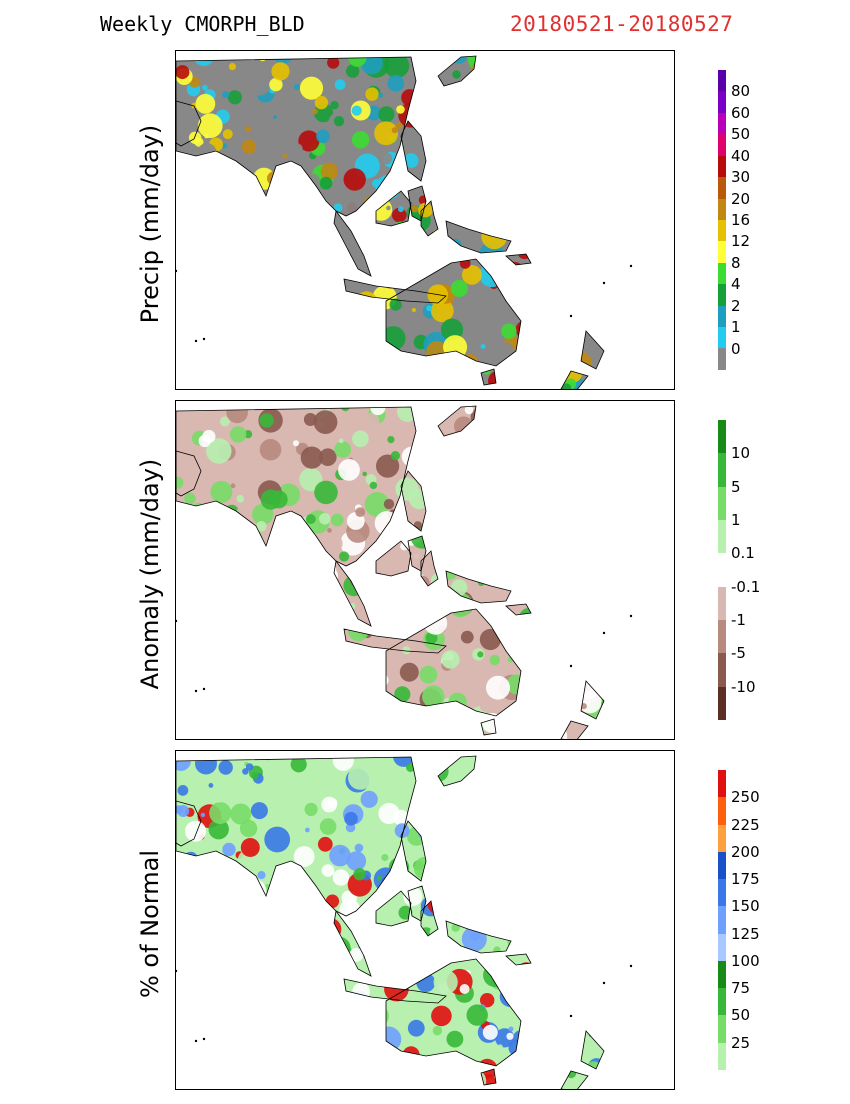 Image resolution: width=850 pixels, height=1104 pixels. Describe the element at coordinates (738, 653) in the screenshot. I see `colorbar-label: -5` at that location.